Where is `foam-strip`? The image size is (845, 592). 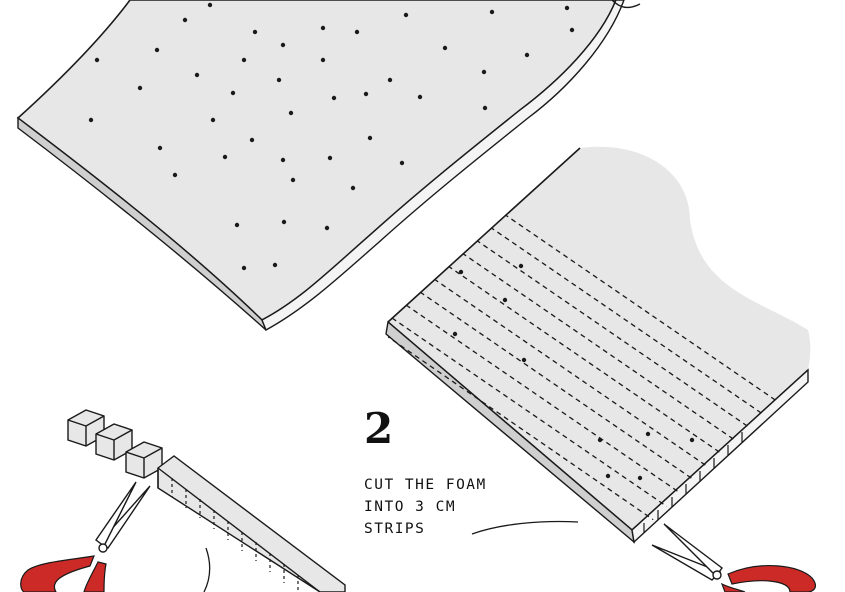
foam-strip is located at coordinates (251, 523).